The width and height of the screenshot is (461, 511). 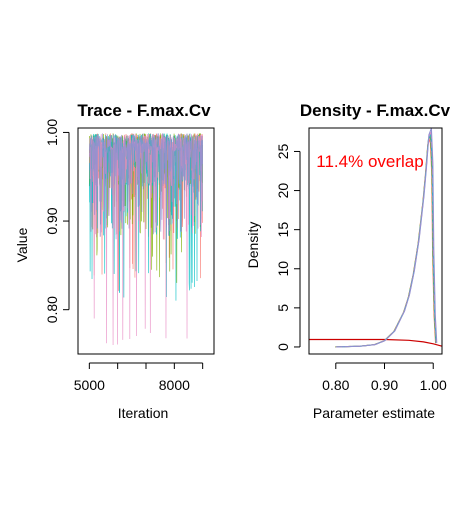 I want to click on density-title: Density - F.max.Cv, so click(x=375, y=110).